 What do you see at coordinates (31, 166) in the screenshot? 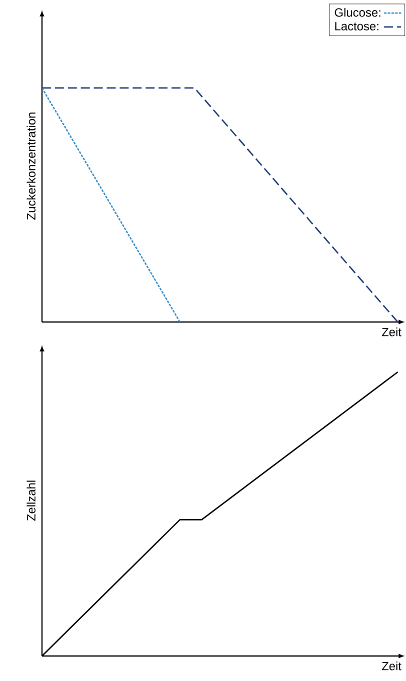
I see `y-axis-title: Zuckerkonzentration` at bounding box center [31, 166].